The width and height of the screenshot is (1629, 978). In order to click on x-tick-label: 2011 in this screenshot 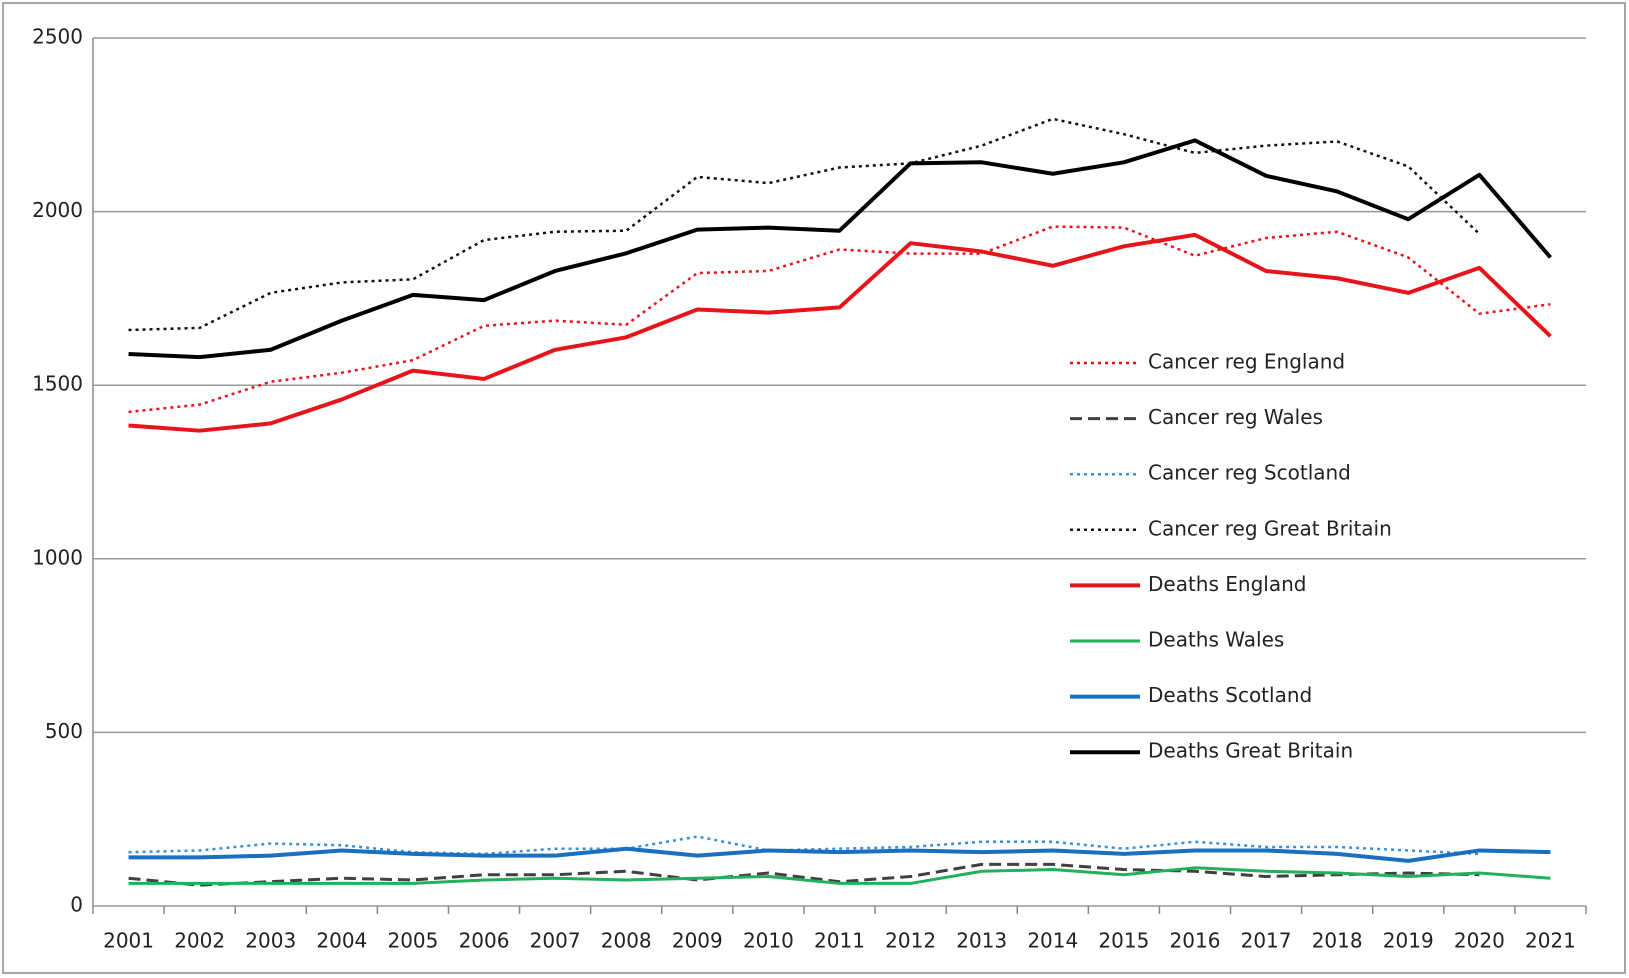, I will do `click(839, 941)`.